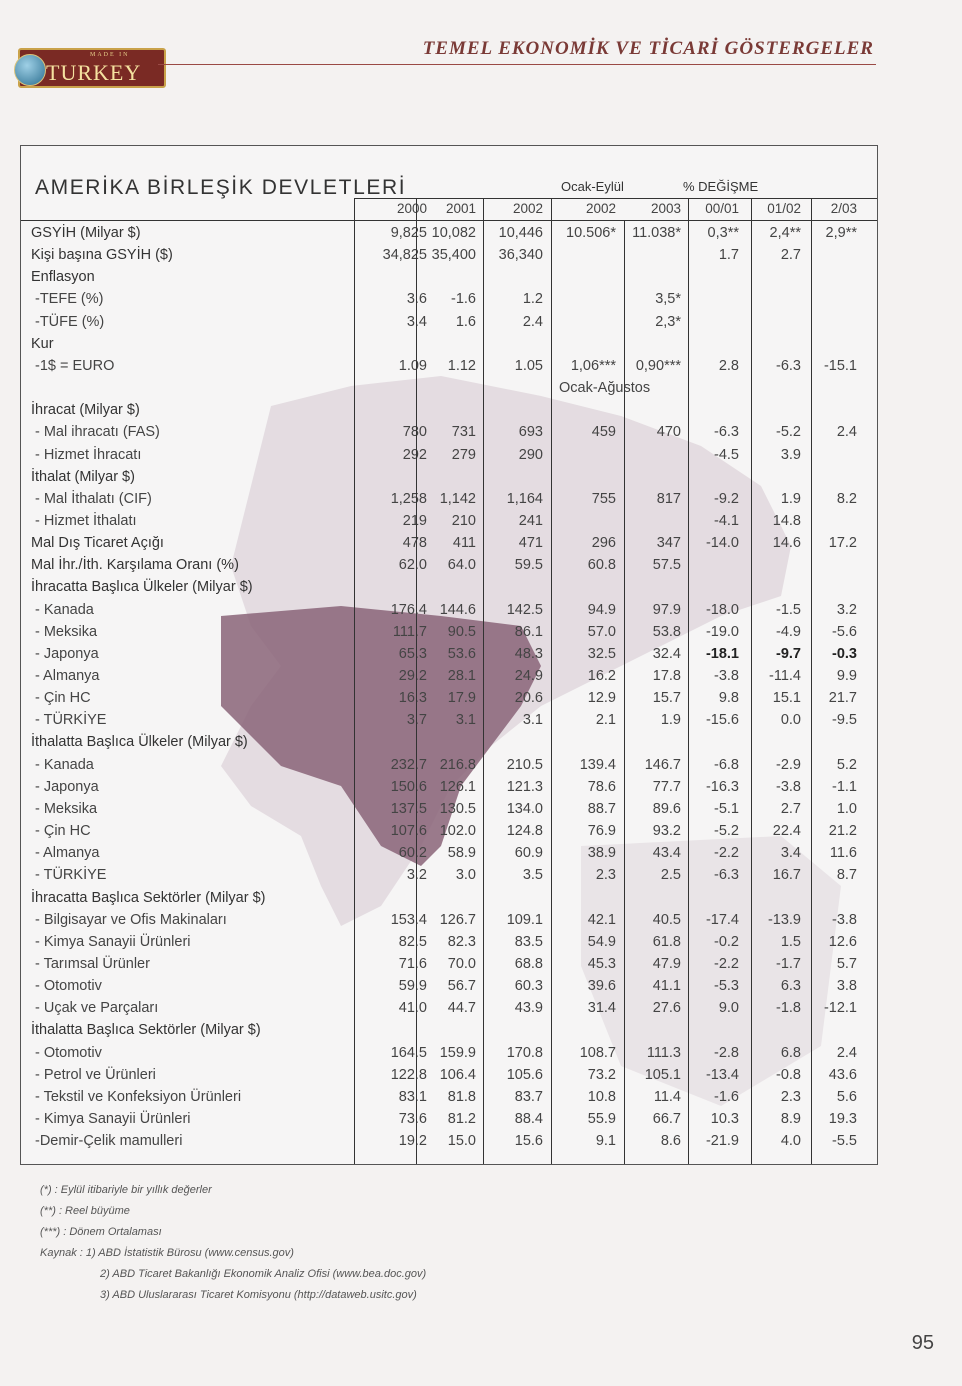 This screenshot has height=1386, width=962. I want to click on table-cell: 10.8, so click(601, 1096).